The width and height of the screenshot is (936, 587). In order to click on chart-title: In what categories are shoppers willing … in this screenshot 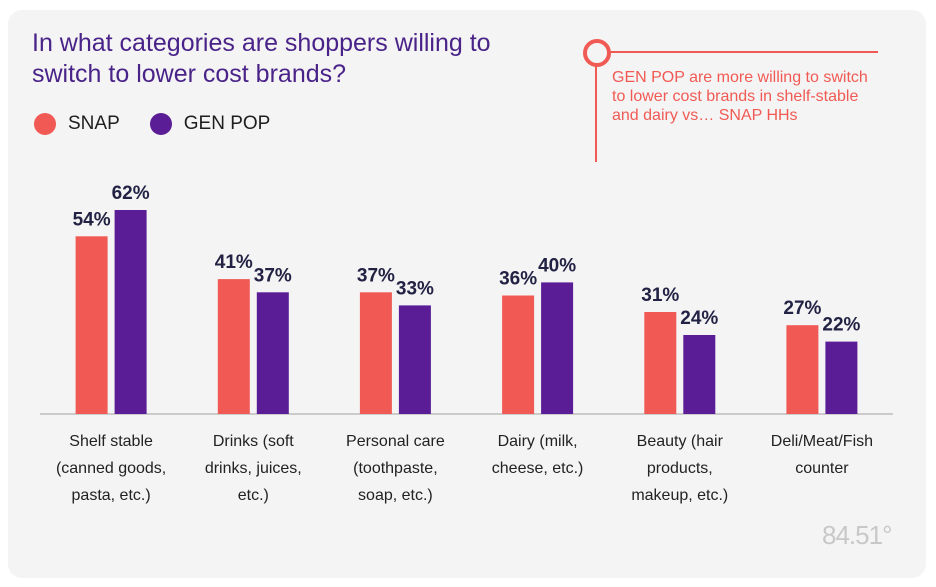, I will do `click(261, 58)`.